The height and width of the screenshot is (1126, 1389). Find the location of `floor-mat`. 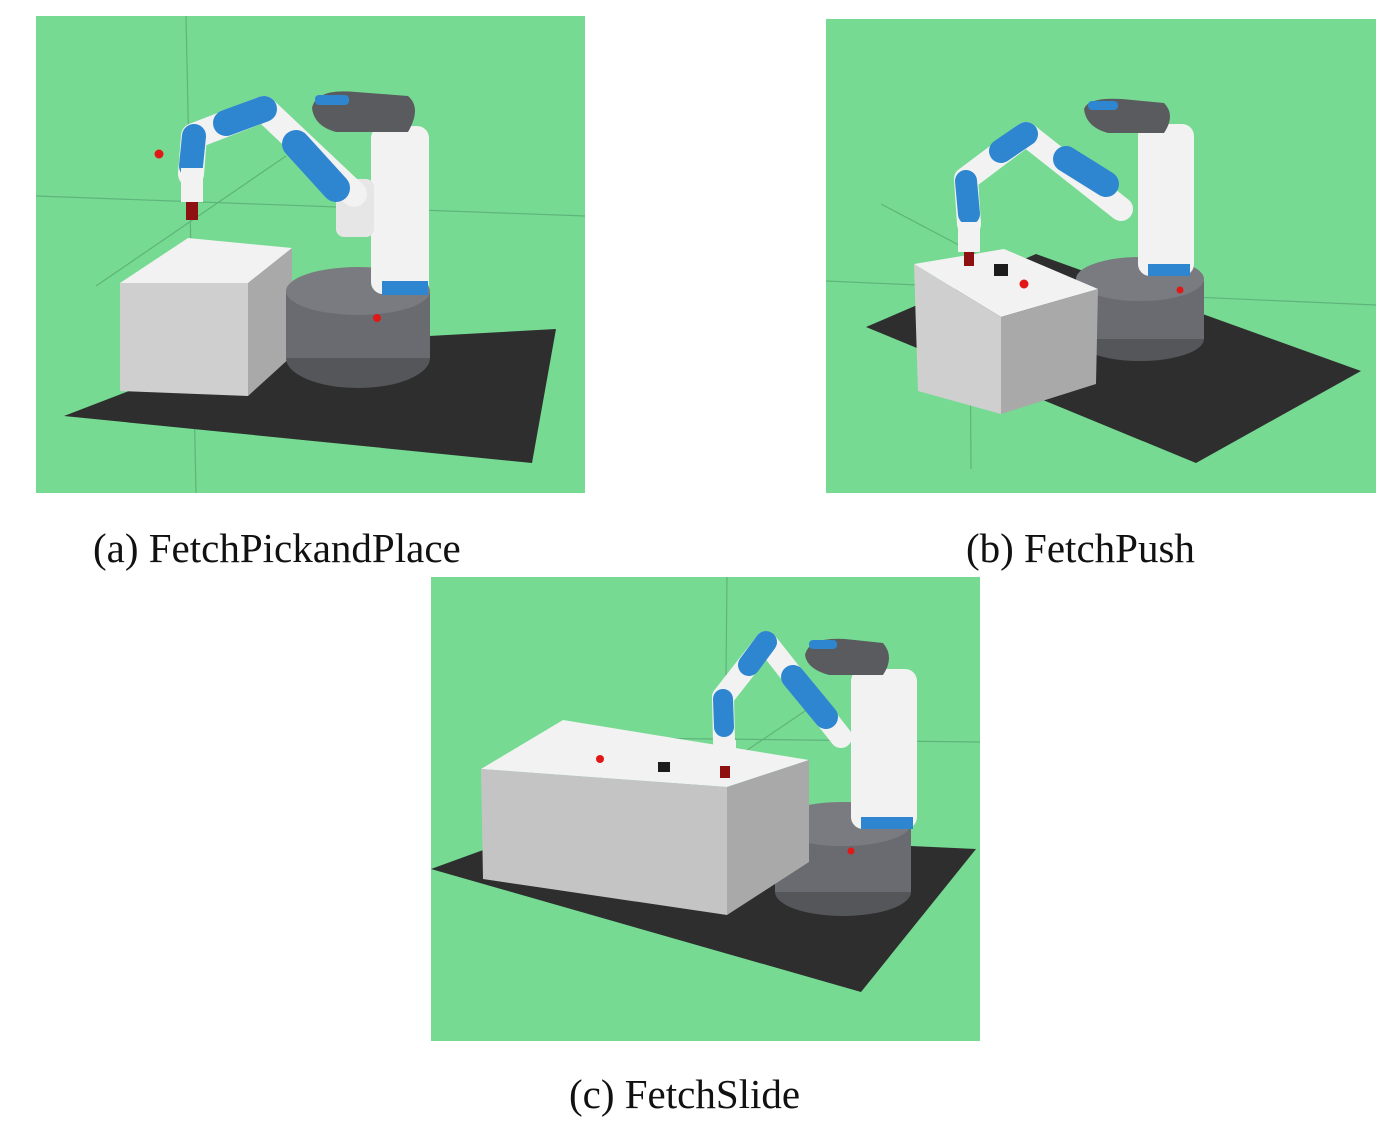

floor-mat is located at coordinates (310, 396).